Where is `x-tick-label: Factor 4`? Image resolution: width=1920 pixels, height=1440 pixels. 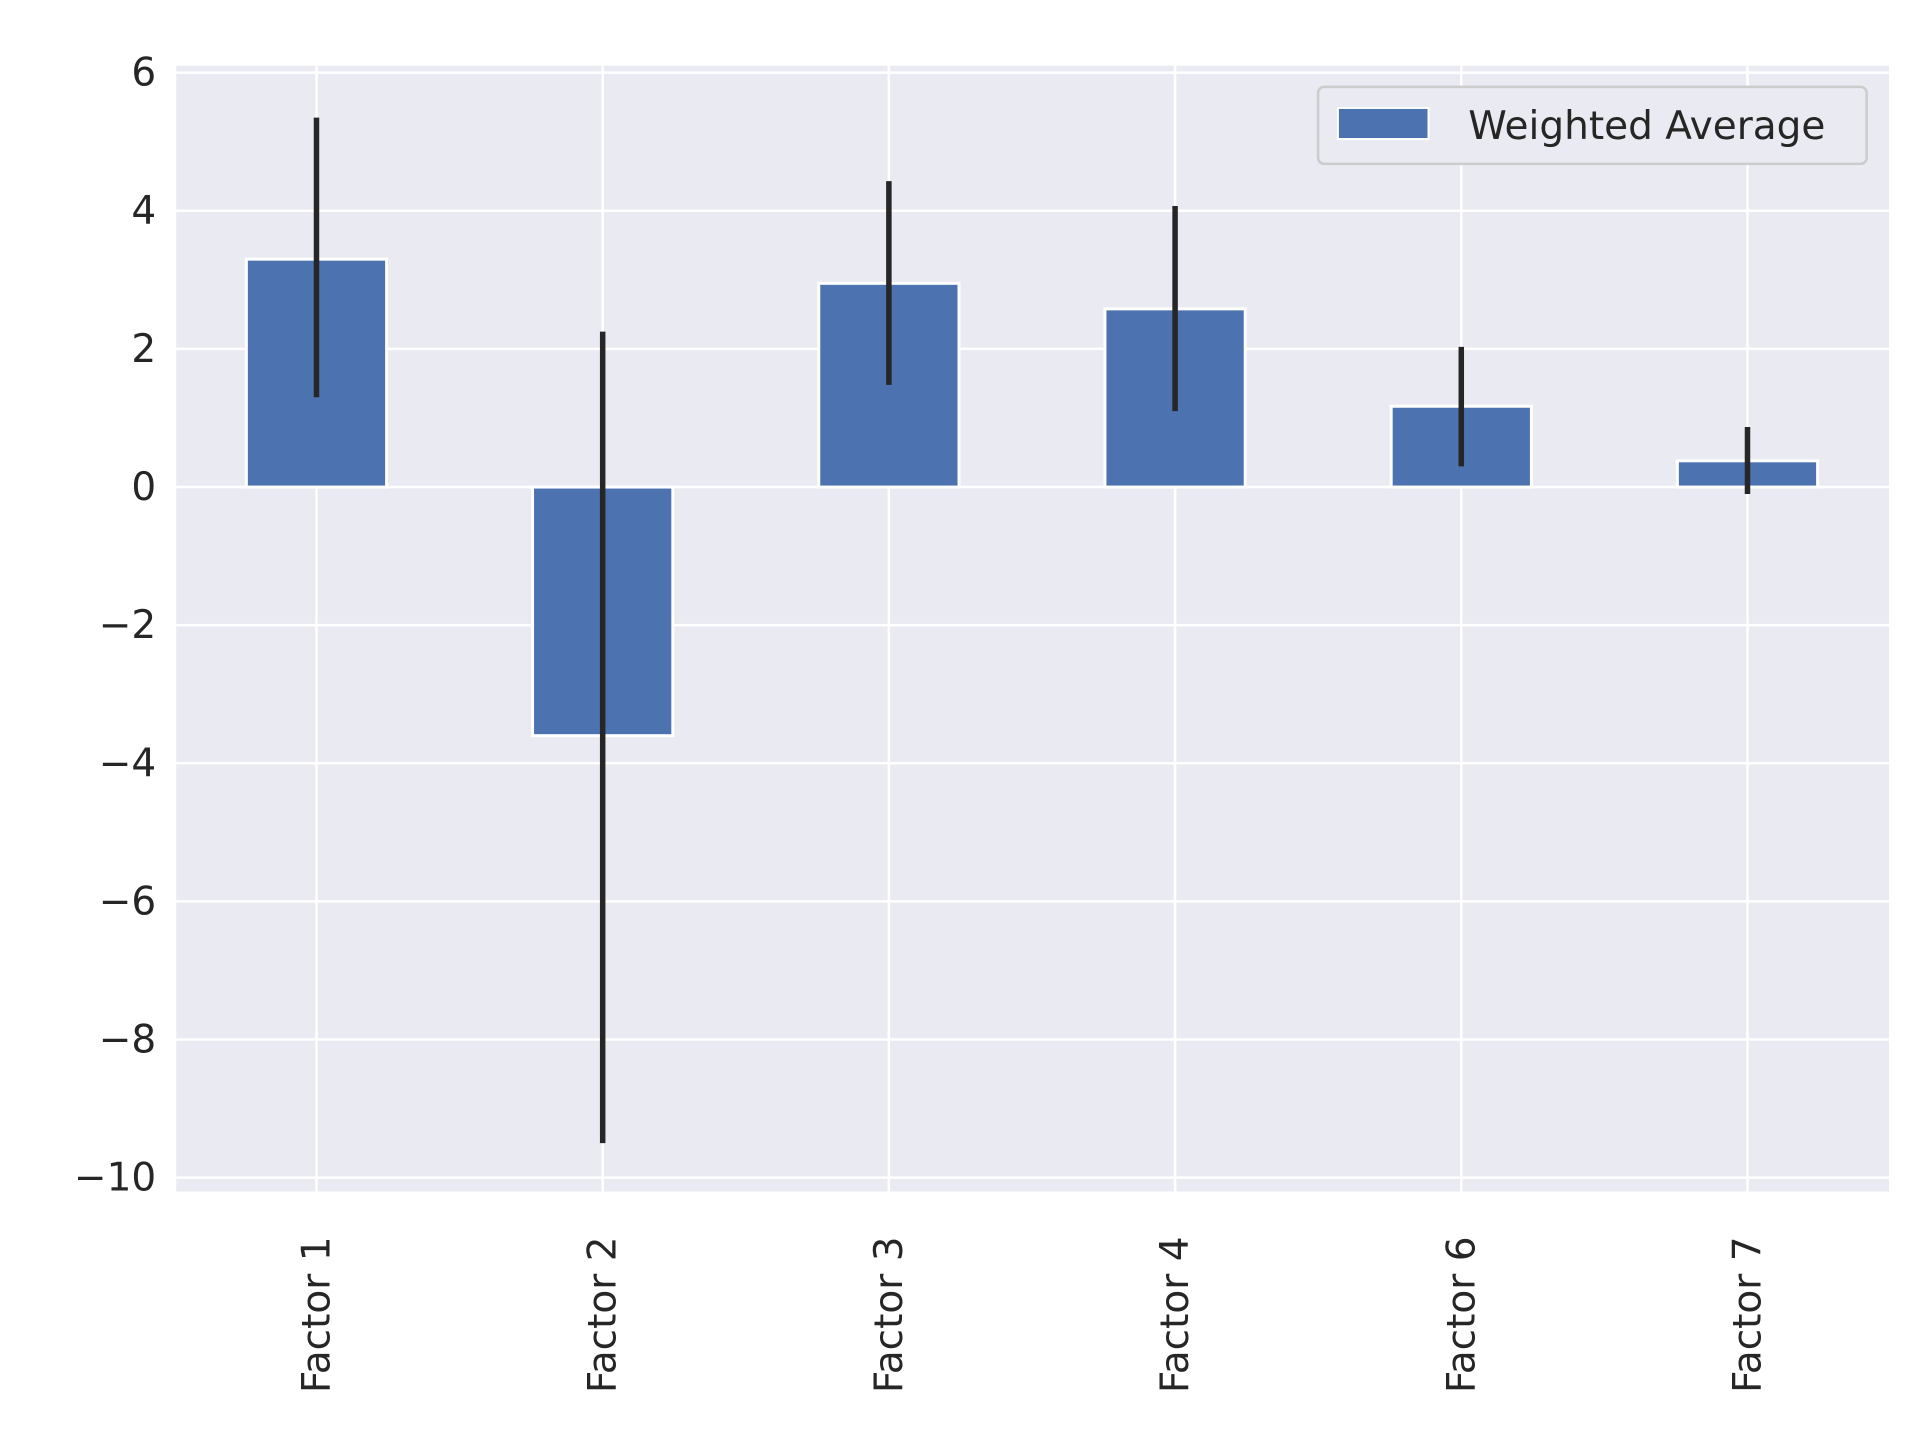 x-tick-label: Factor 4 is located at coordinates (1175, 1314).